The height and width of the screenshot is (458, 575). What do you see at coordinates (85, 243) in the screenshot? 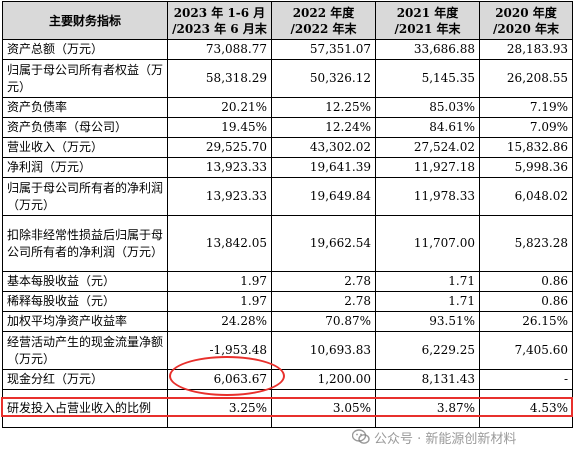
I see `row-label: 扣除非经常性损益后归属于母公司所有者的净利润（万元）` at bounding box center [85, 243].